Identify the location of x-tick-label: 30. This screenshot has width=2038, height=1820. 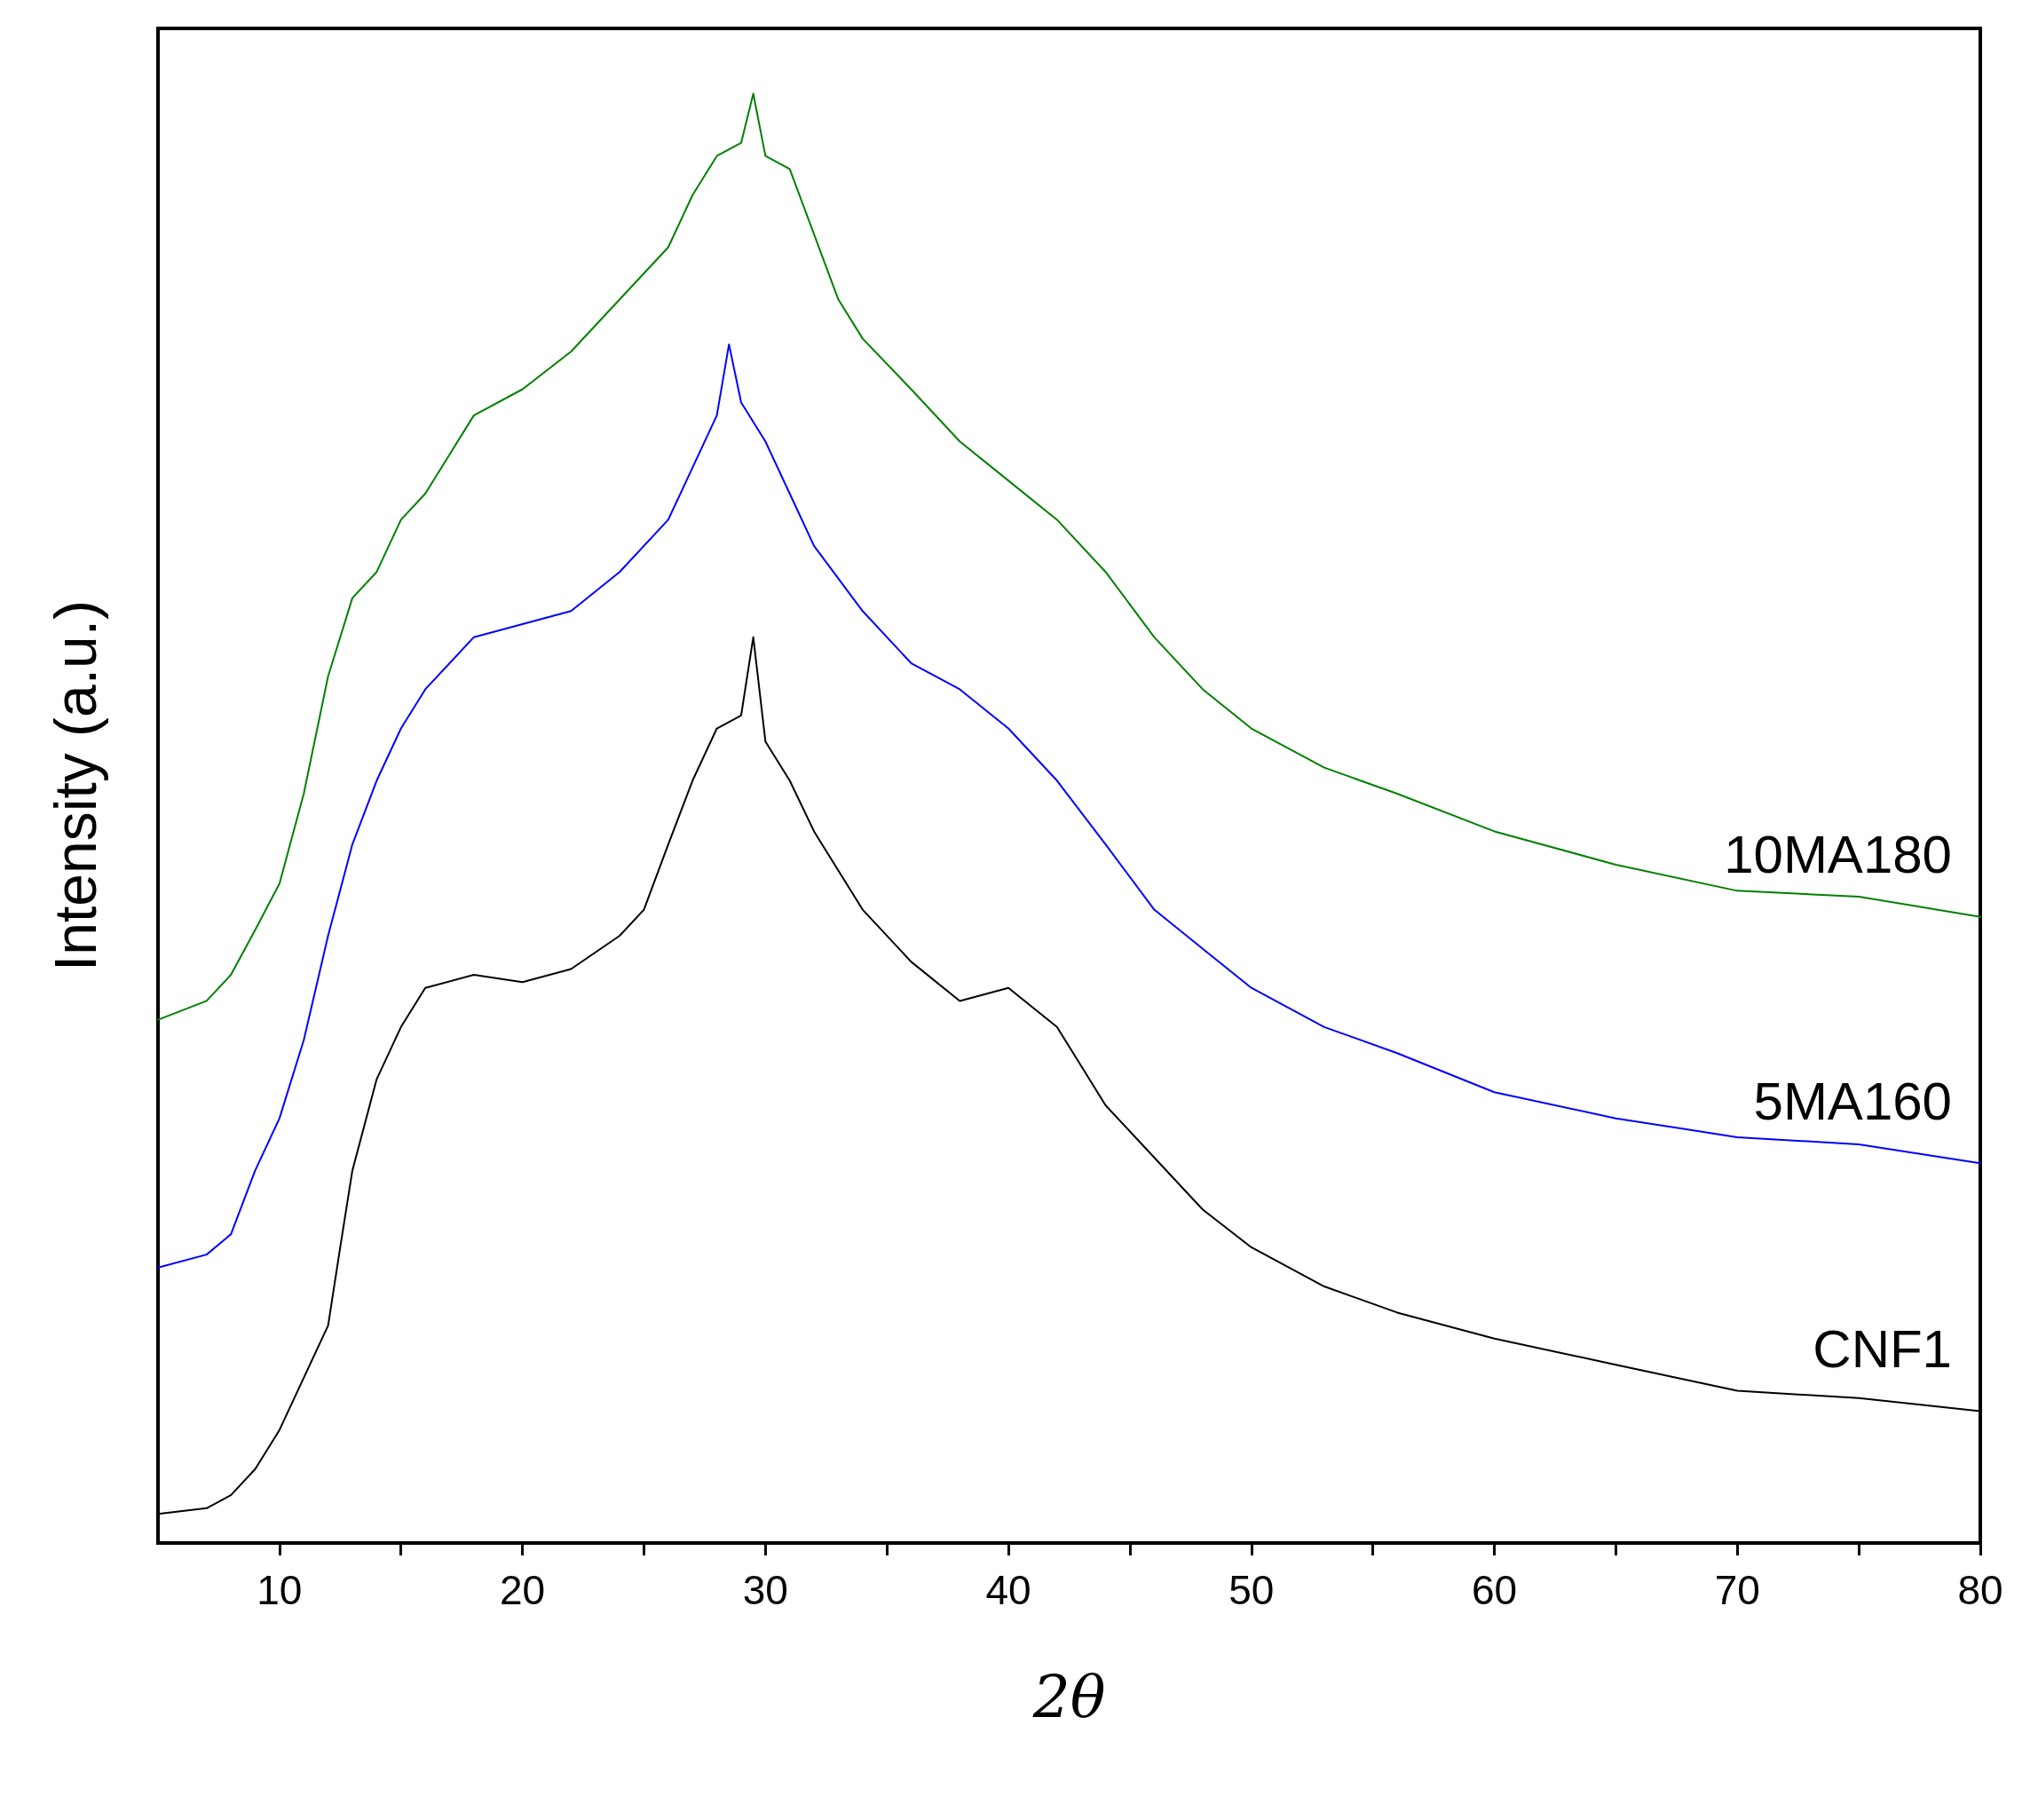
(765, 1590).